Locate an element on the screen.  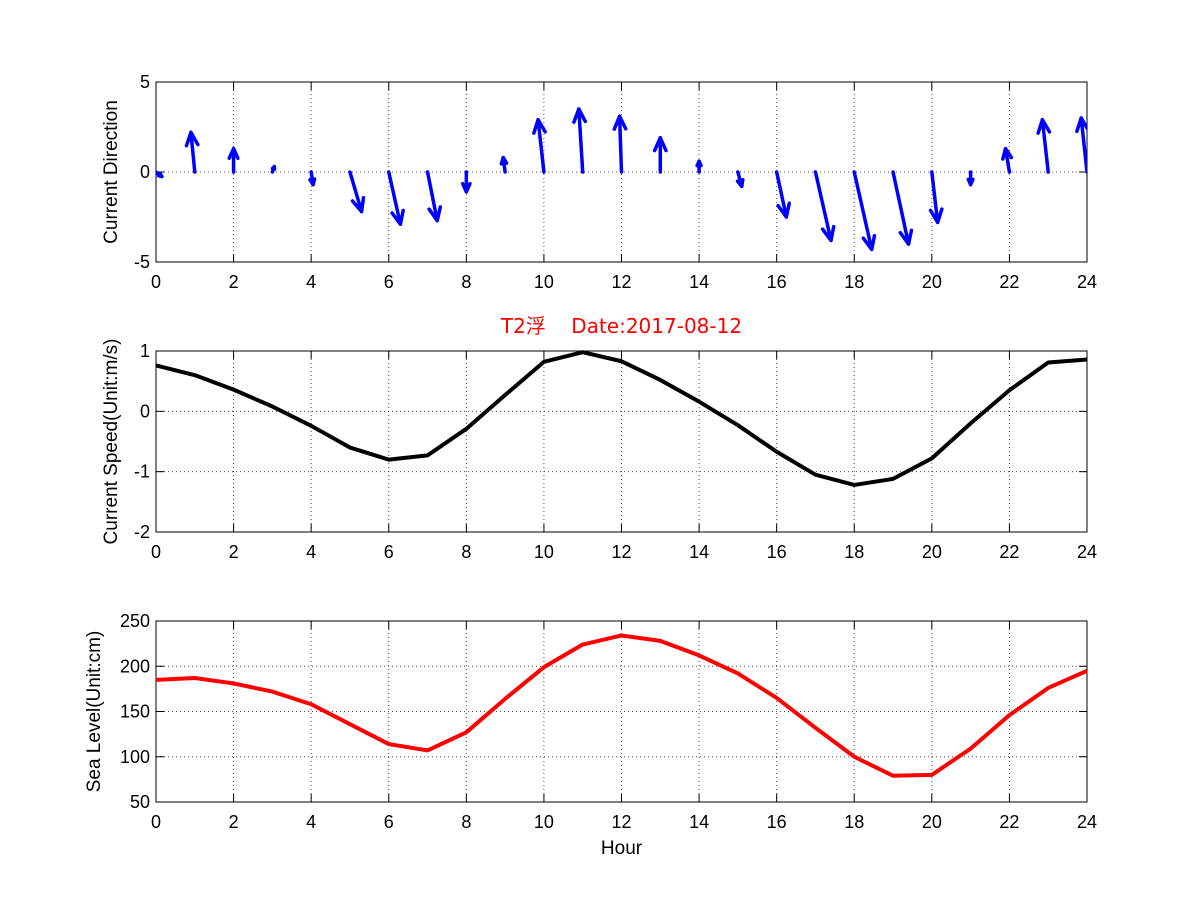
speed-x-tick-label: 22 is located at coordinates (1009, 552).